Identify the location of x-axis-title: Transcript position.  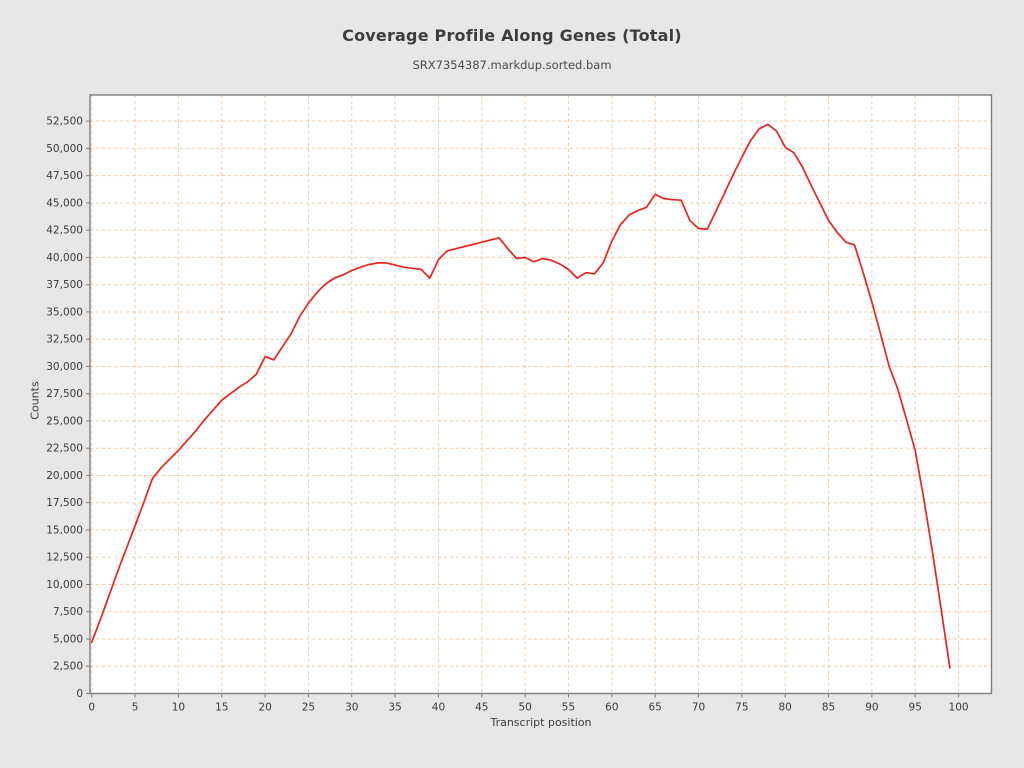
(541, 722).